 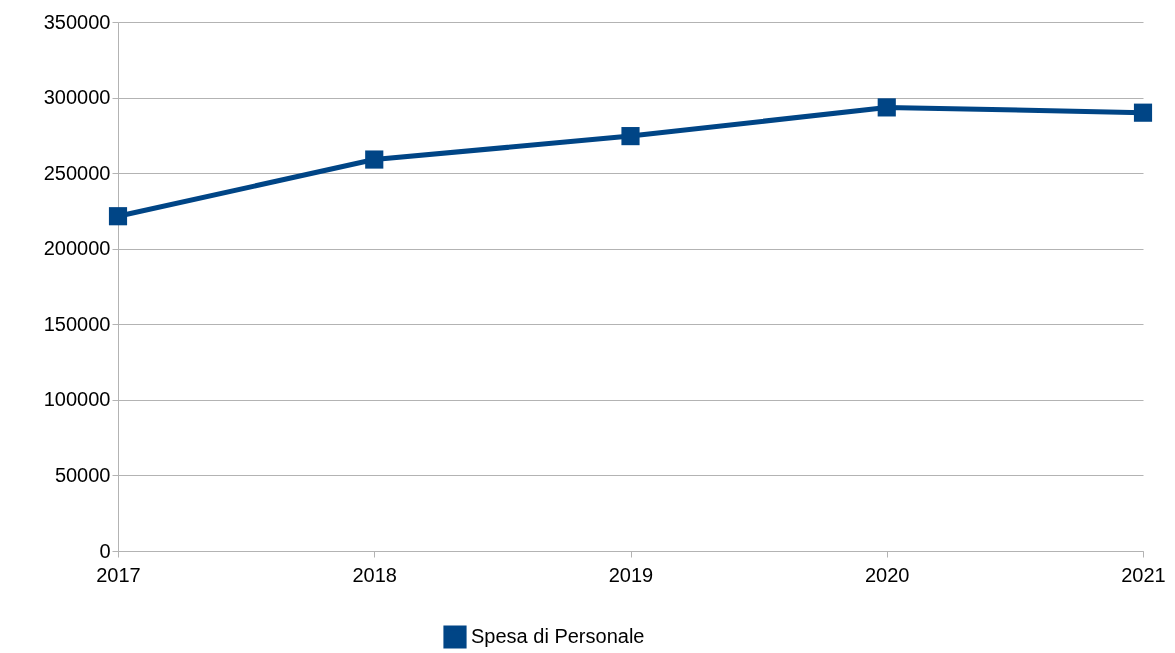 I want to click on x-tick-label: 2019, so click(x=631, y=574).